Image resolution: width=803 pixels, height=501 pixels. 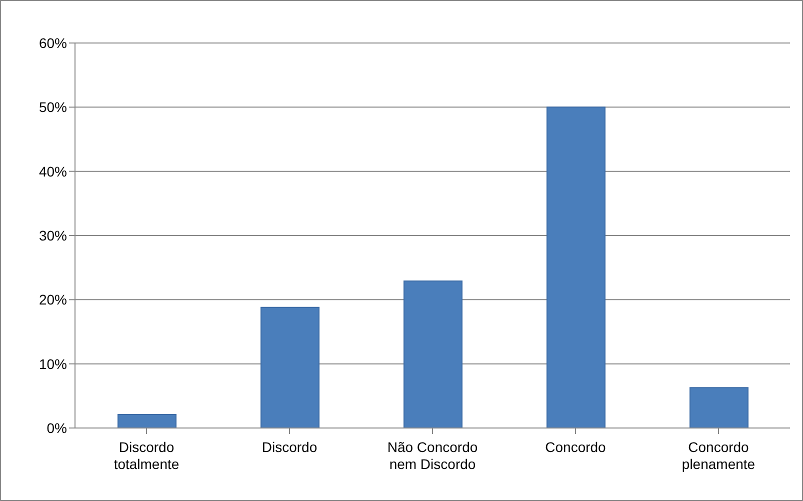 I want to click on x-tick-label: Concordo, so click(x=575, y=447).